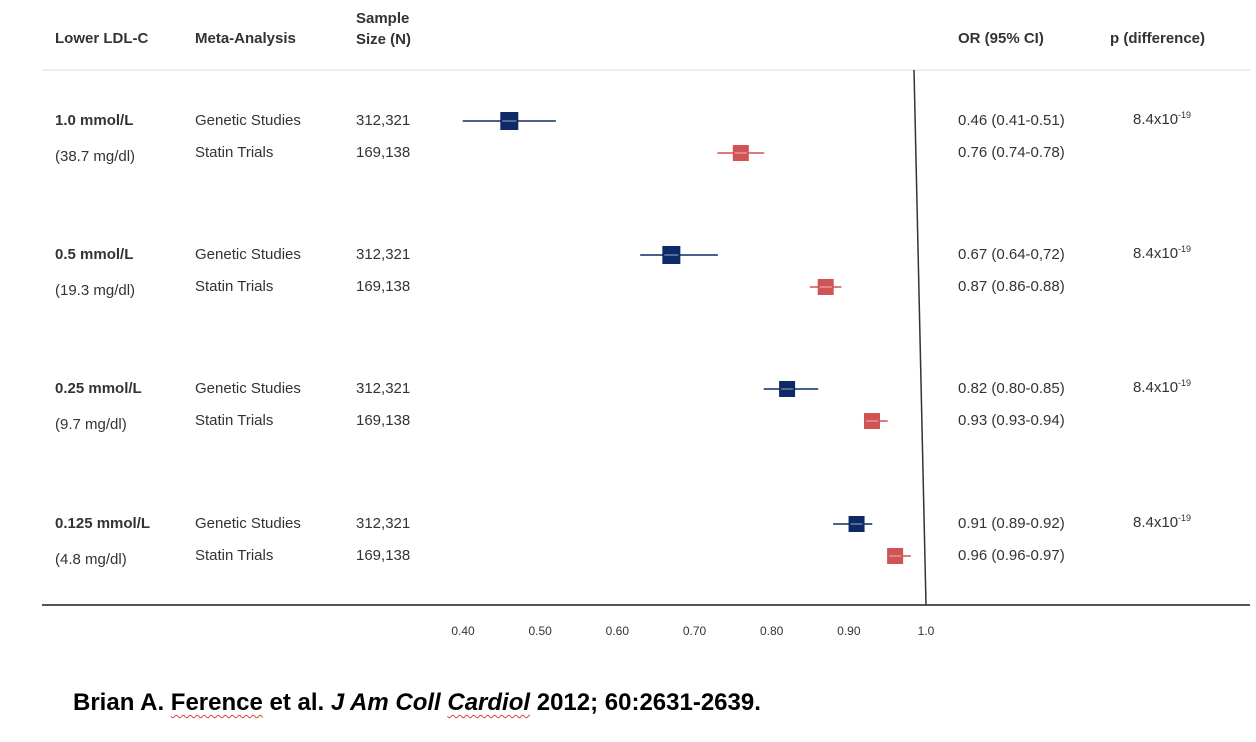 Image resolution: width=1256 pixels, height=742 pixels. I want to click on header-p-difference: p (difference), so click(1158, 38).